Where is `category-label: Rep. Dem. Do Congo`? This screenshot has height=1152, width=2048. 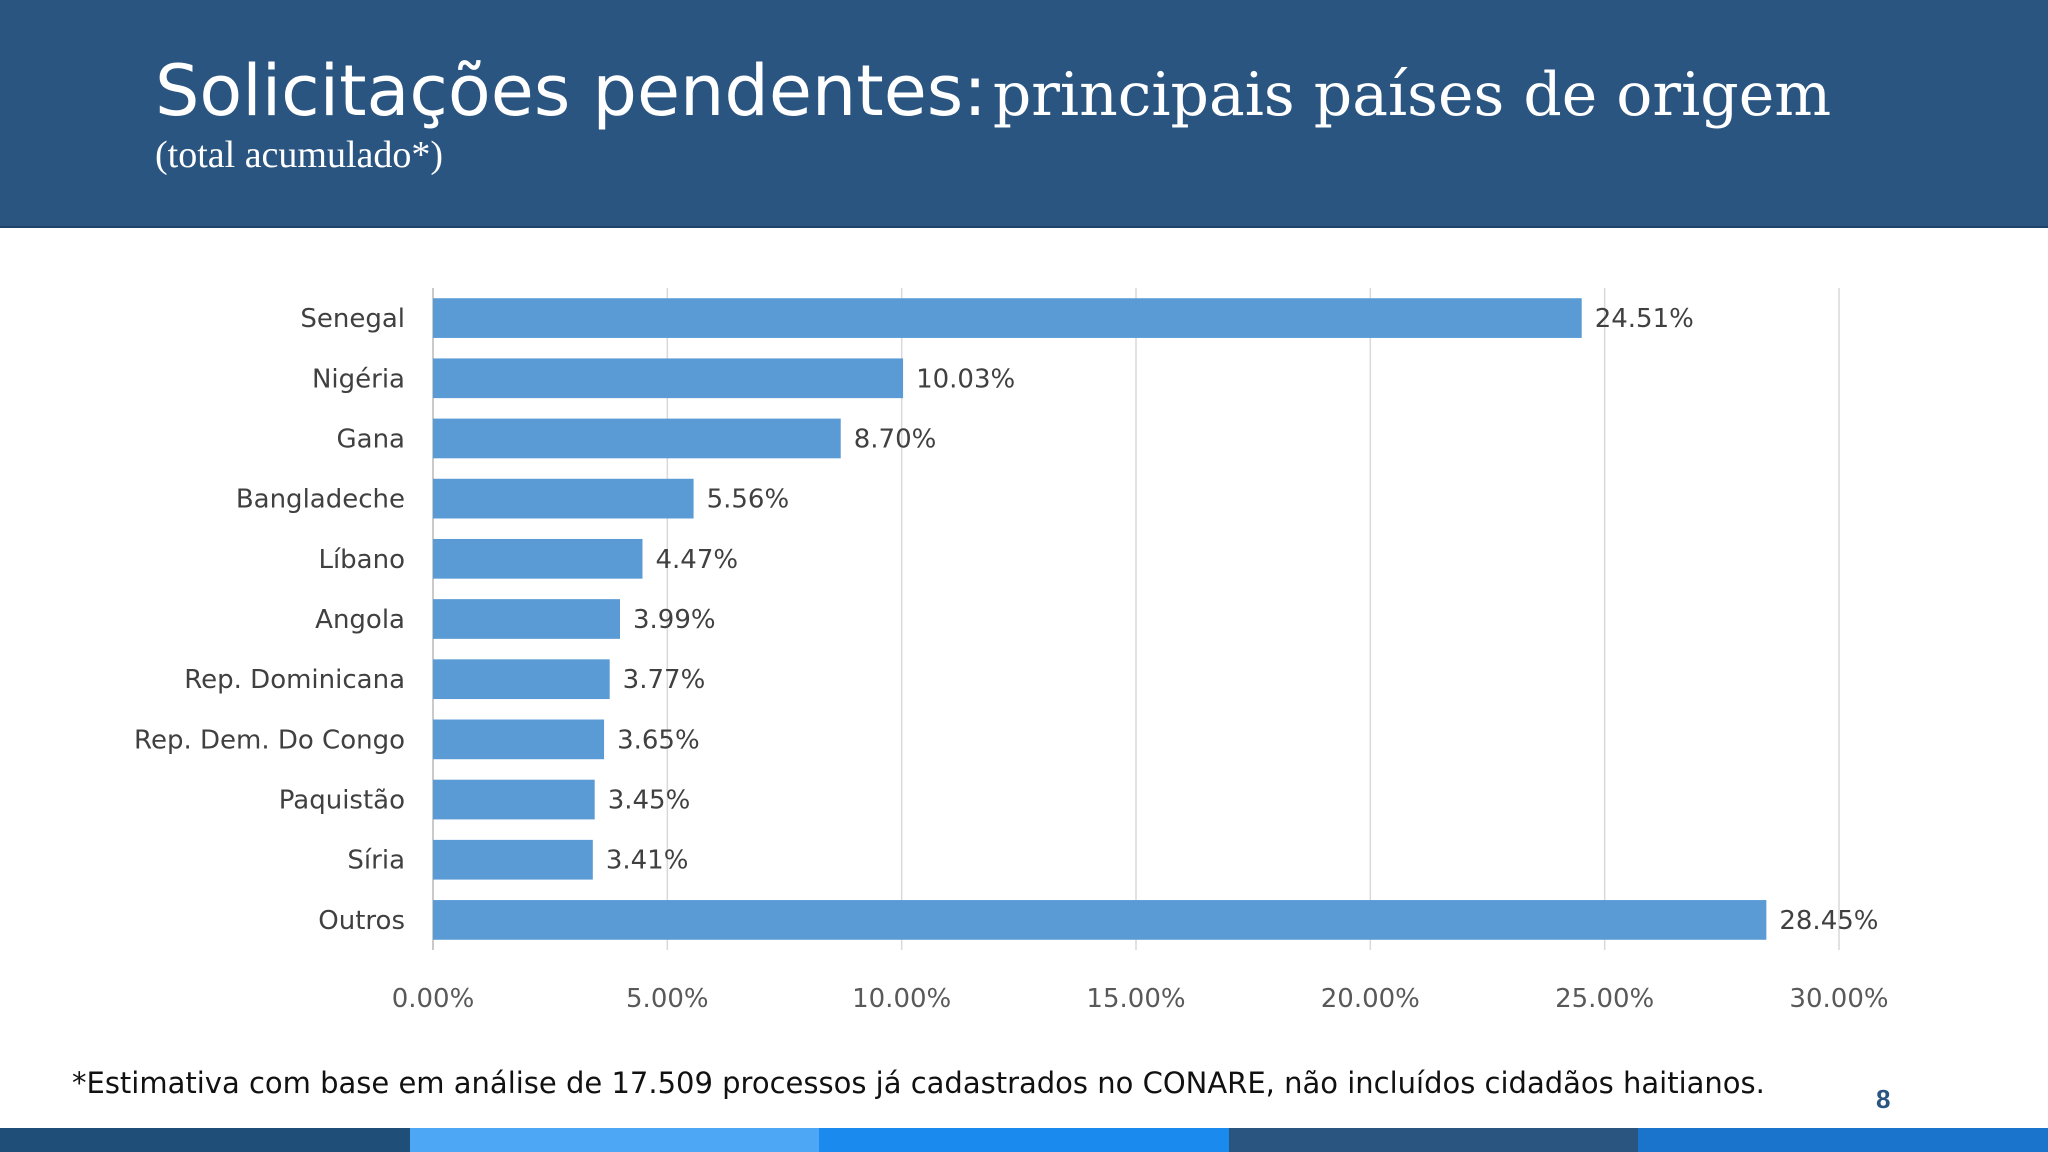
category-label: Rep. Dem. Do Congo is located at coordinates (269, 740).